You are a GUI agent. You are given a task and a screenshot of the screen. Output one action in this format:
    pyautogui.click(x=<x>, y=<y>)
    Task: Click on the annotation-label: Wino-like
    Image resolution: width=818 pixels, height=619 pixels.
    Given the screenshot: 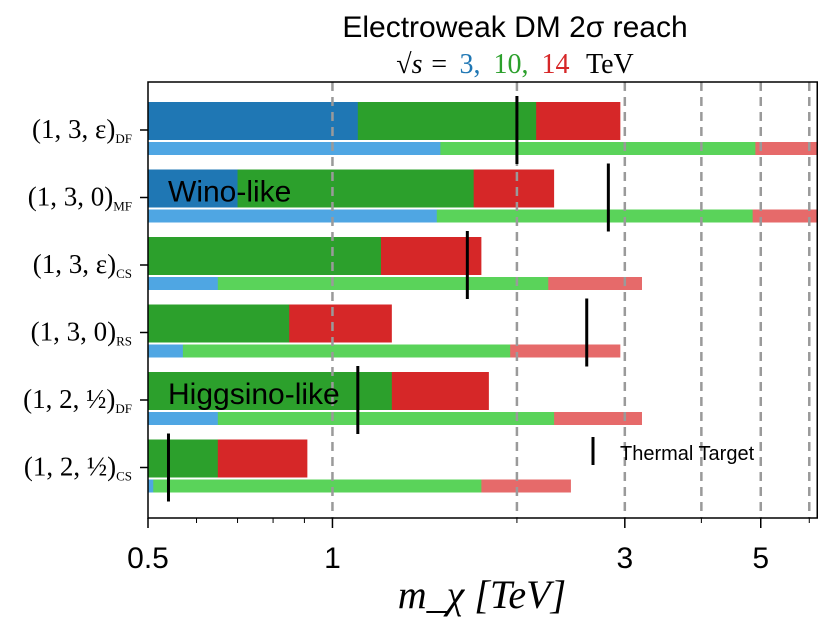 What is the action you would take?
    pyautogui.click(x=229, y=192)
    